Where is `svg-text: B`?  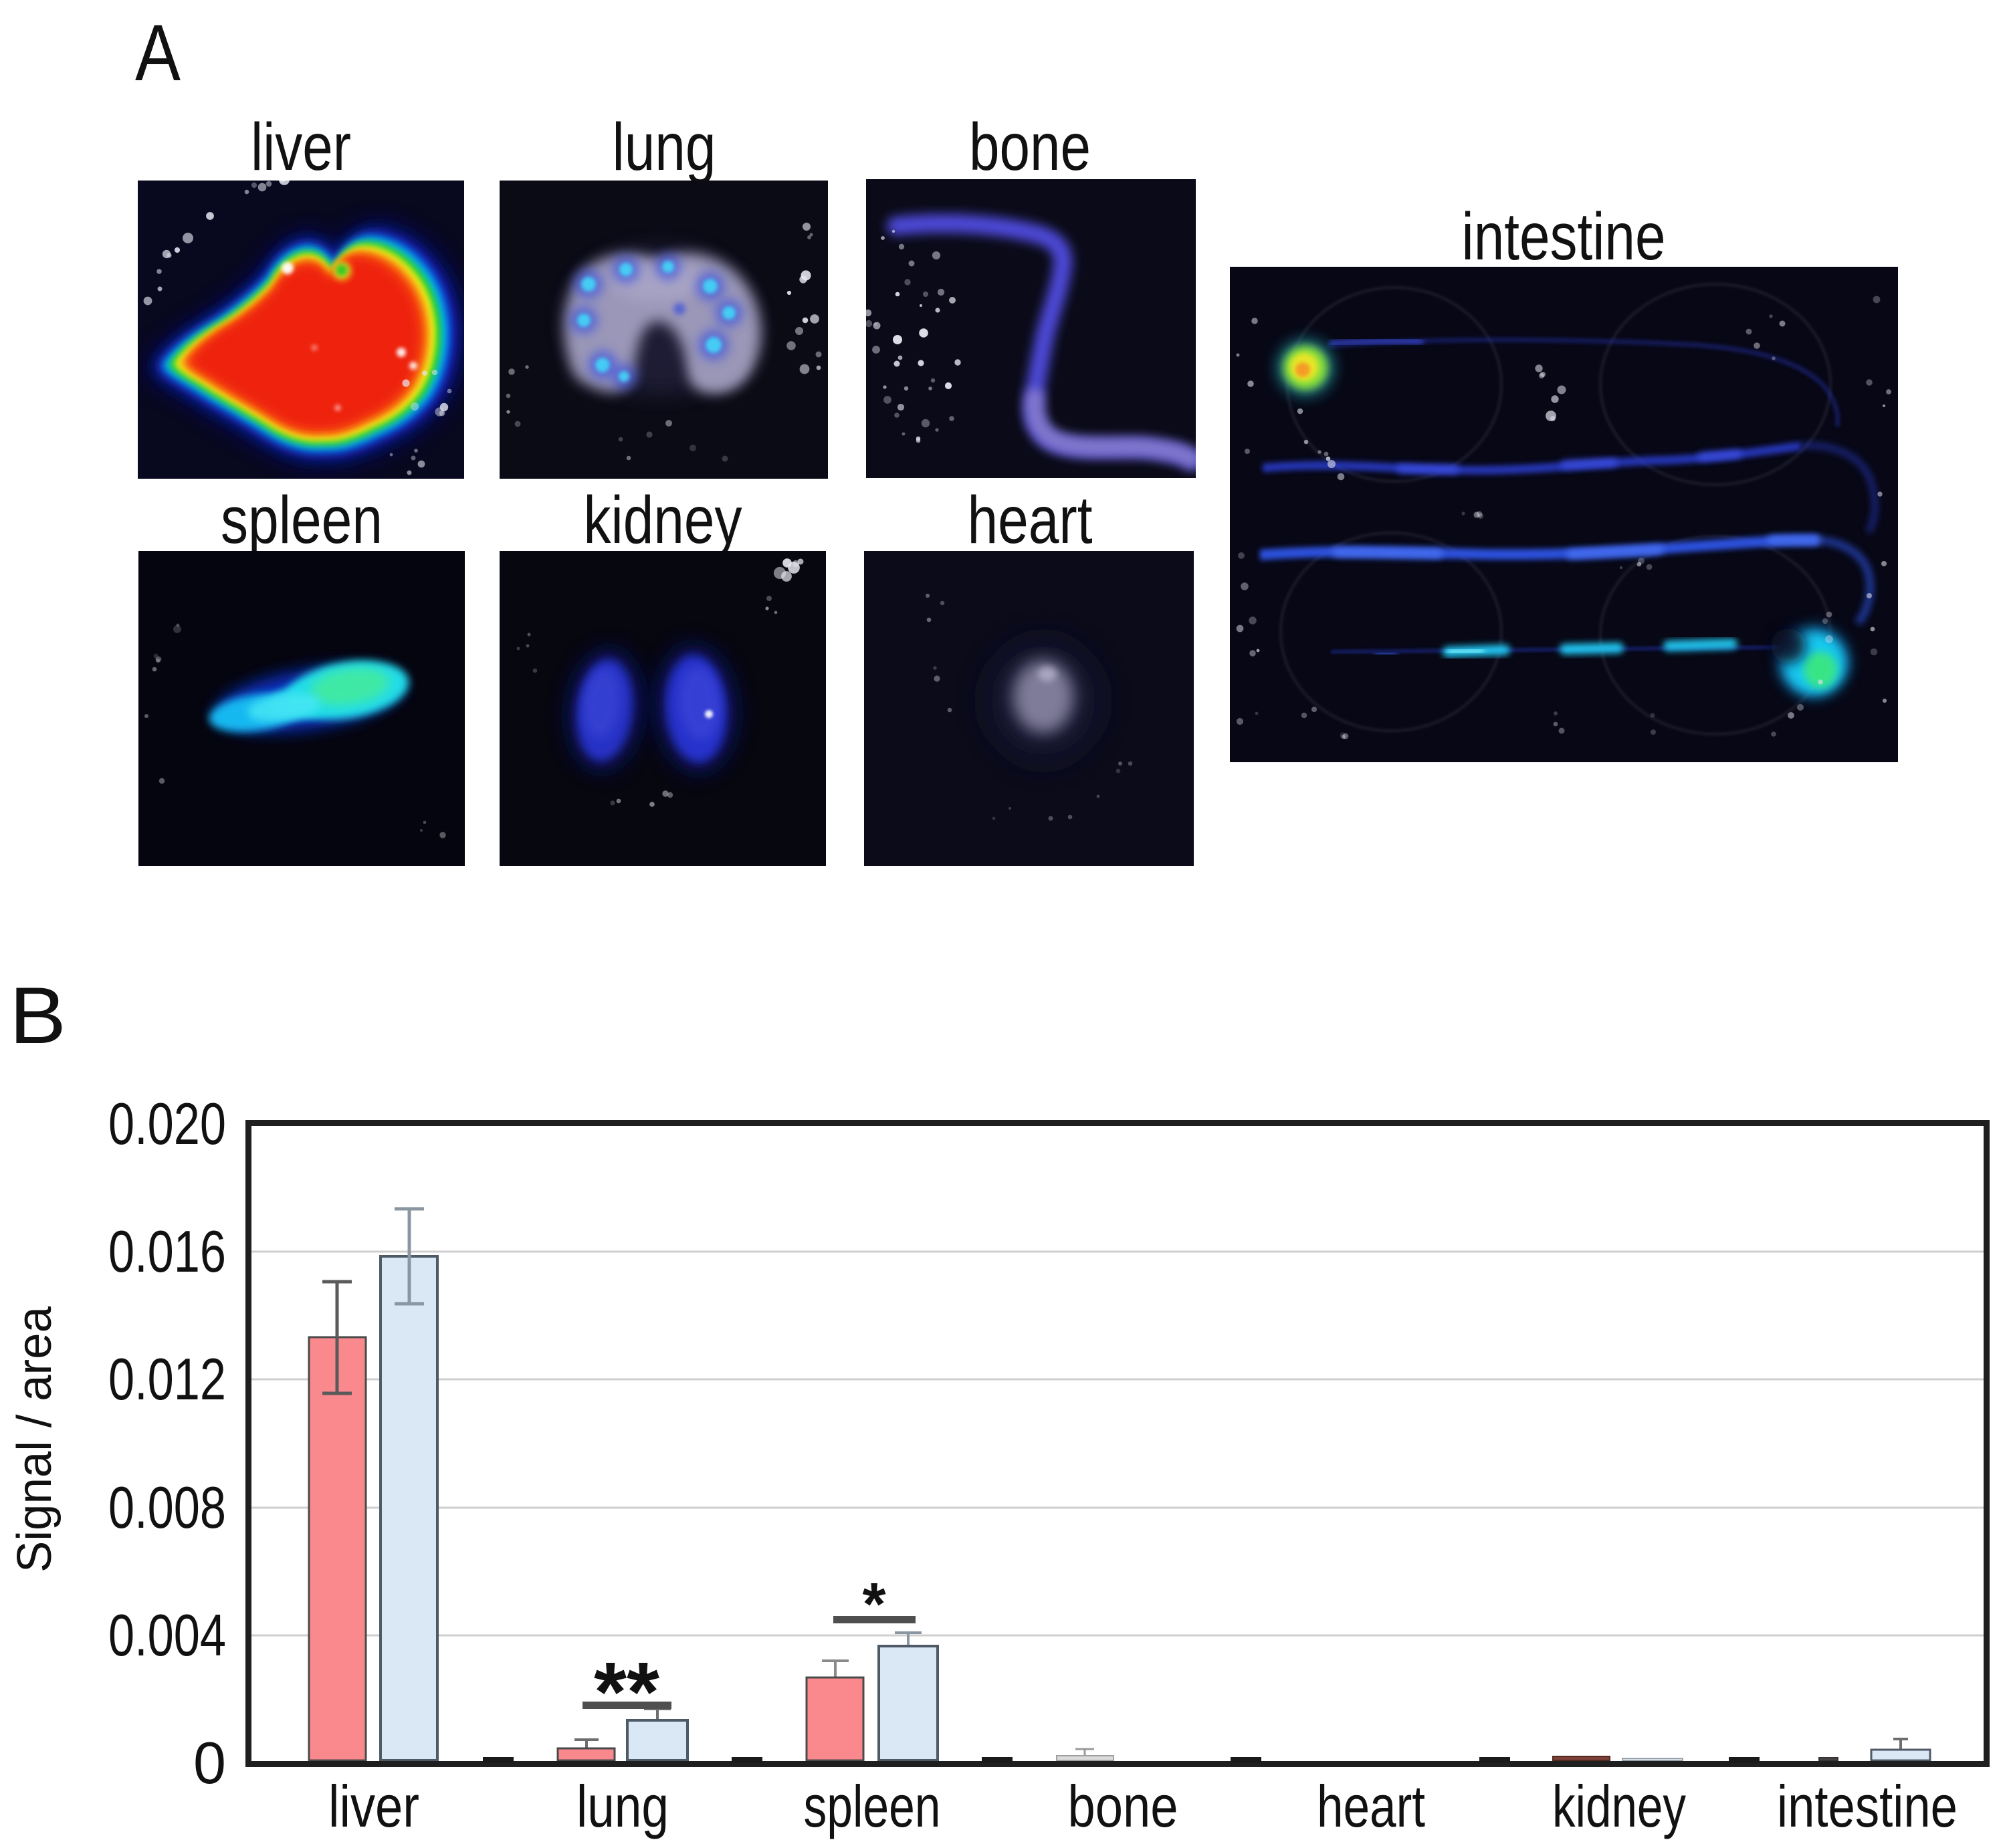 svg-text: B is located at coordinates (37, 1015).